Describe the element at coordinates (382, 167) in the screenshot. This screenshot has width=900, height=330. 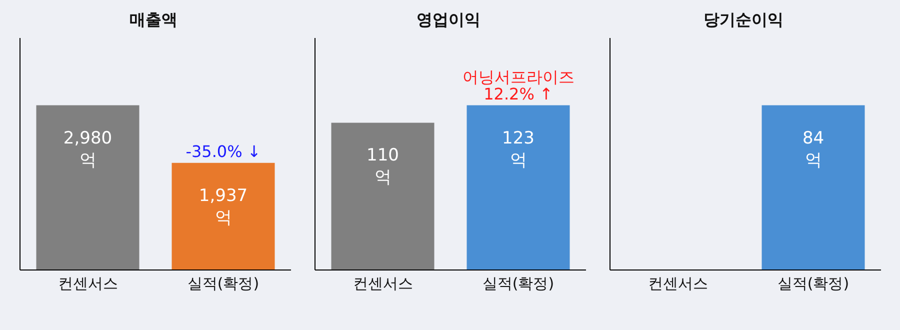
I see `data-label: 110 억` at that location.